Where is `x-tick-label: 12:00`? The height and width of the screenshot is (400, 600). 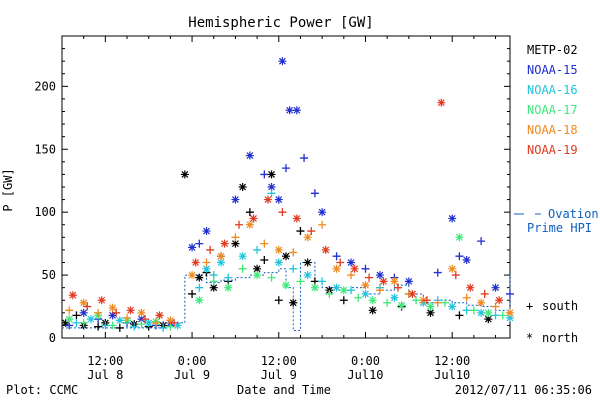
x-tick-label: 12:00 is located at coordinates (105, 361).